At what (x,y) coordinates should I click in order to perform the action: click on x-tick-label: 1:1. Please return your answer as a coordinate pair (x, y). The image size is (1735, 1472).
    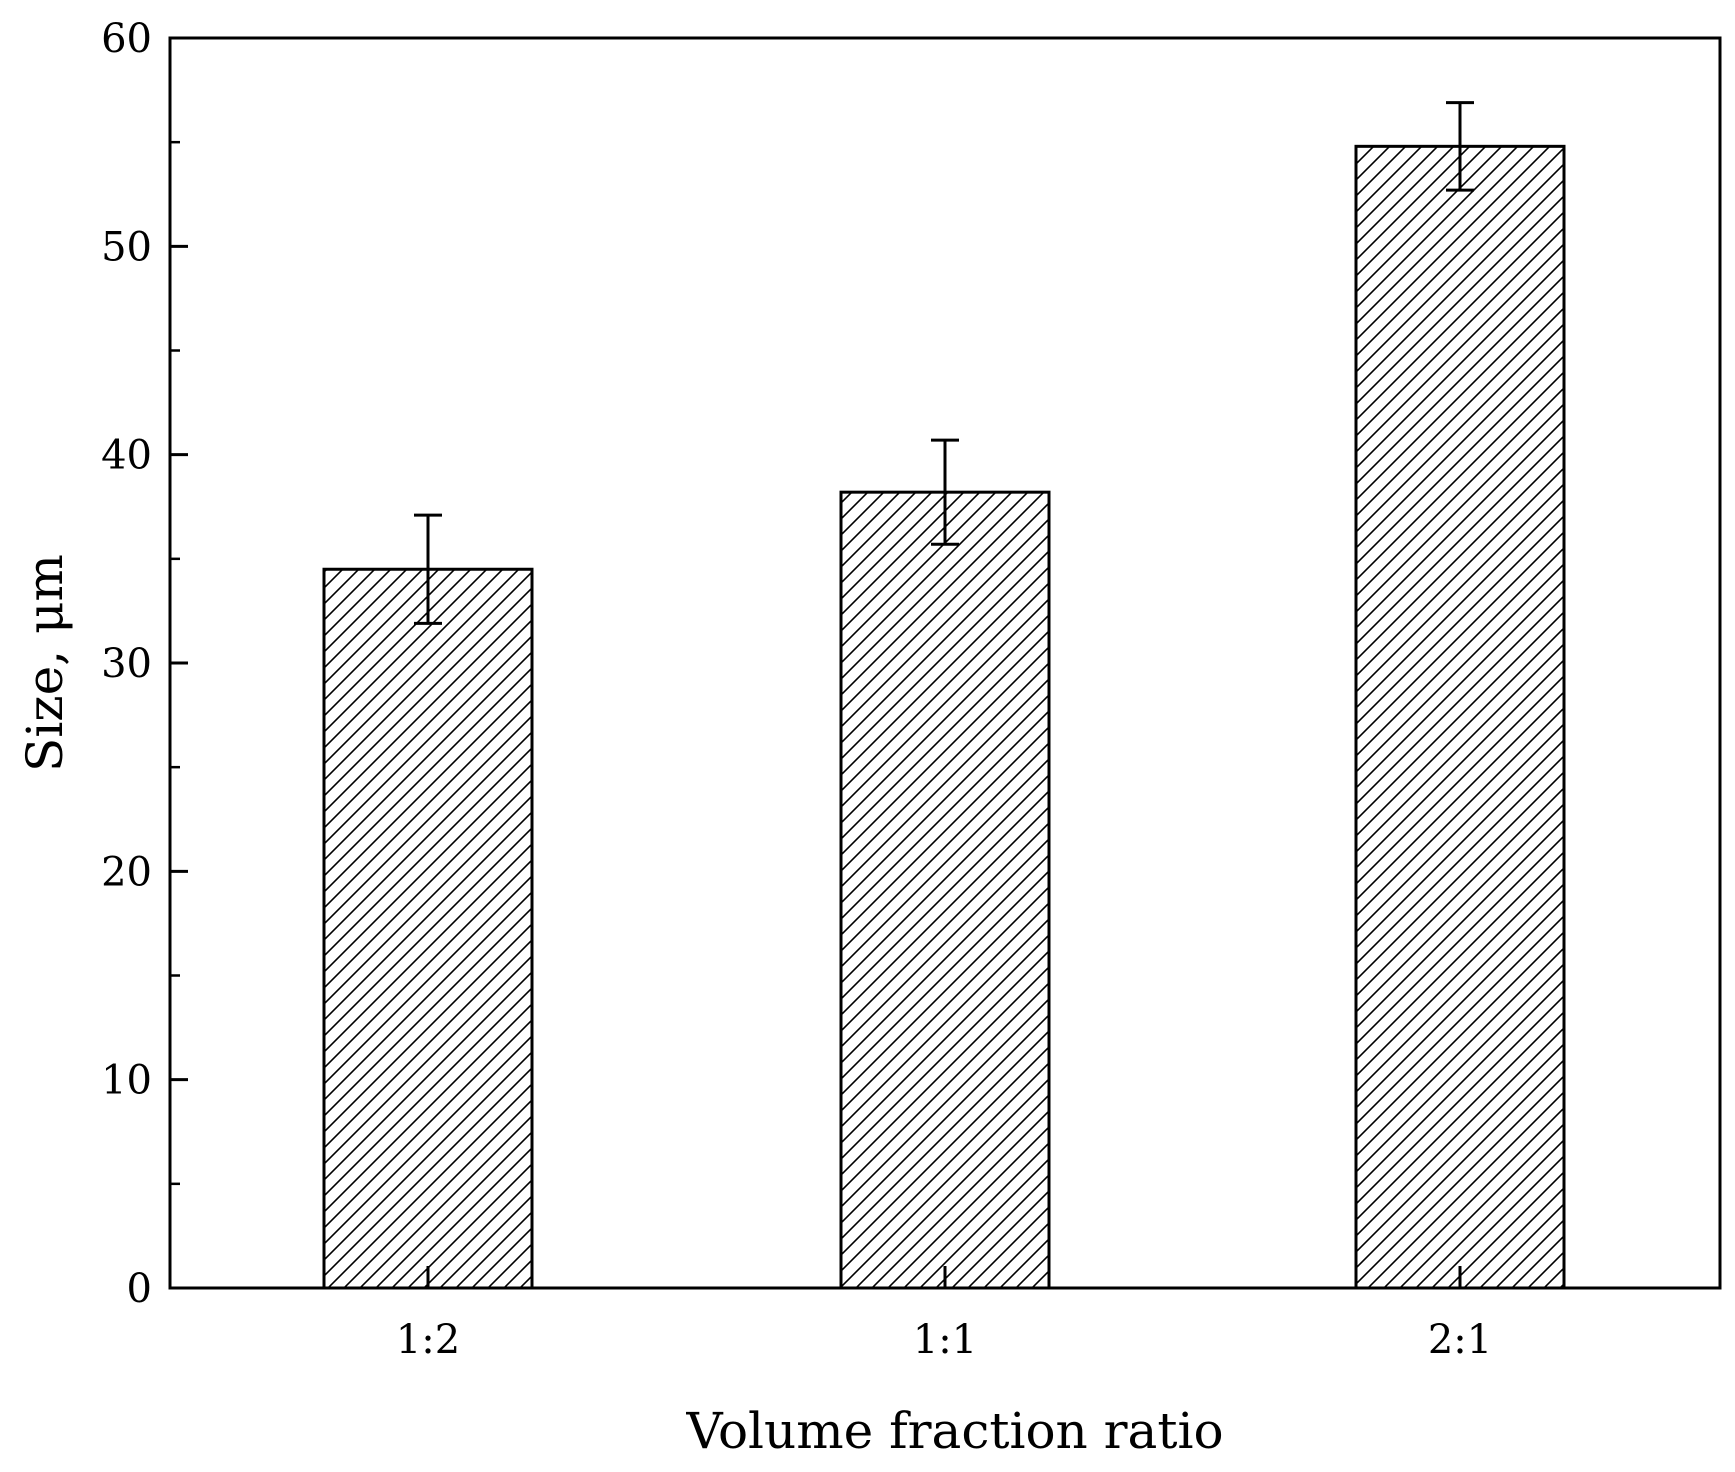
    Looking at the image, I should click on (945, 1340).